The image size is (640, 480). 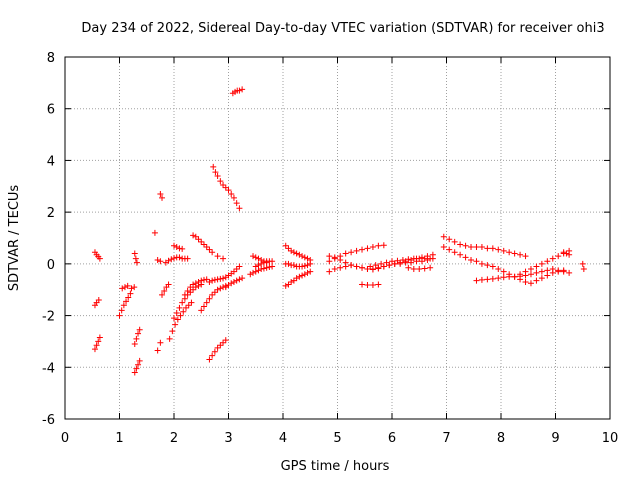 I want to click on y-tick-label: 0, so click(x=51, y=265).